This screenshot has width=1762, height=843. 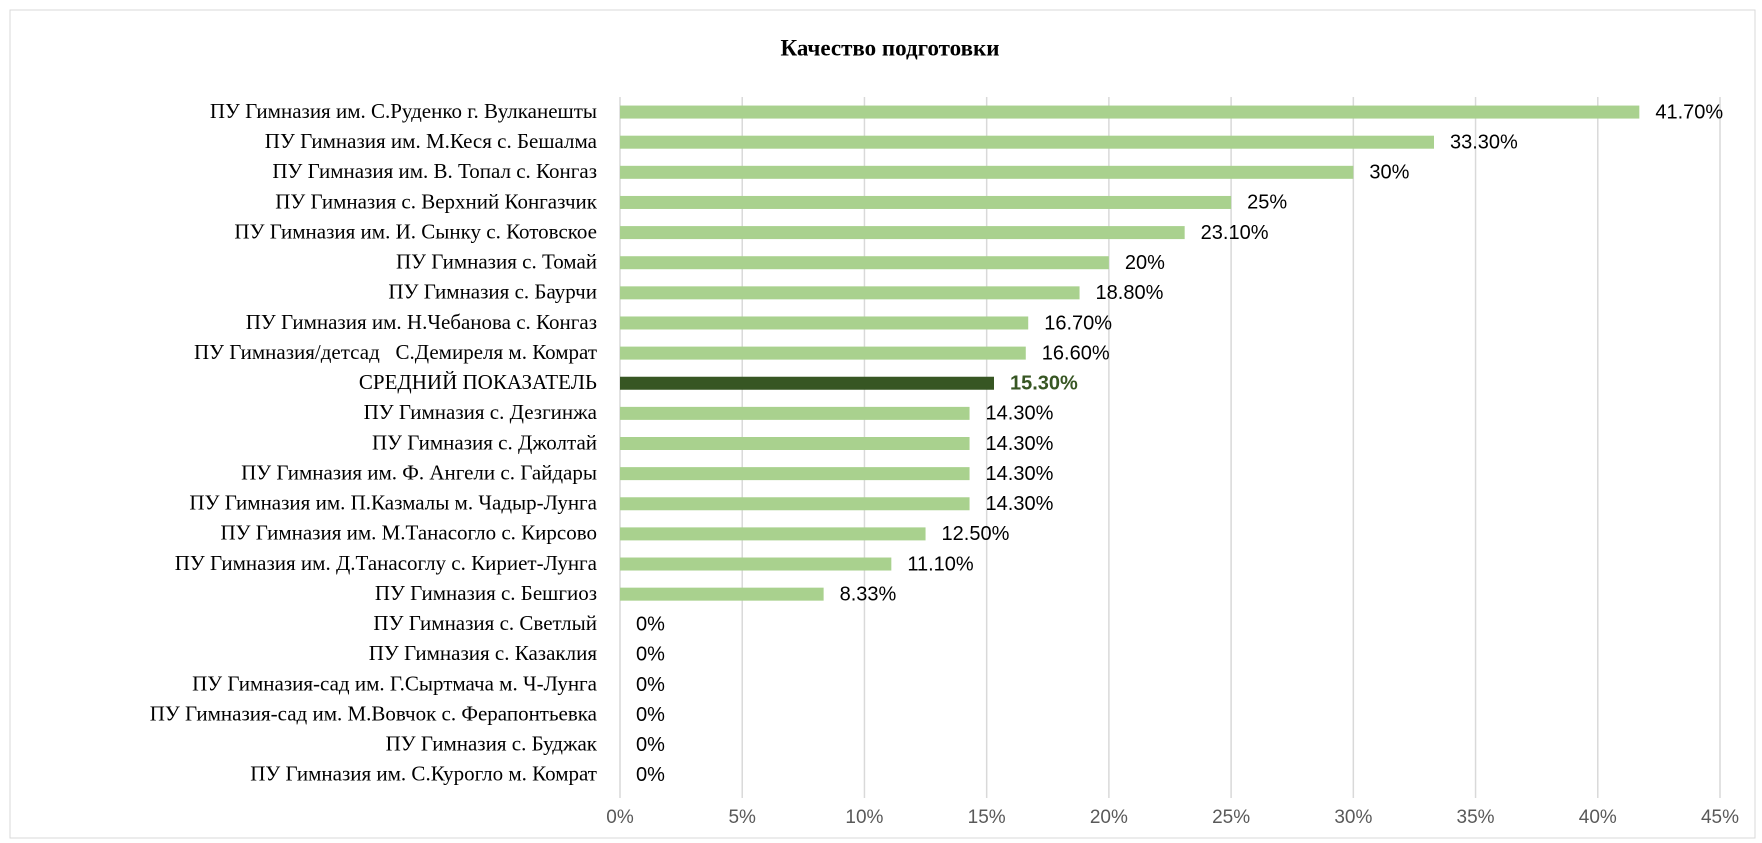 What do you see at coordinates (742, 817) in the screenshot?
I see `x-tick-label: 5%` at bounding box center [742, 817].